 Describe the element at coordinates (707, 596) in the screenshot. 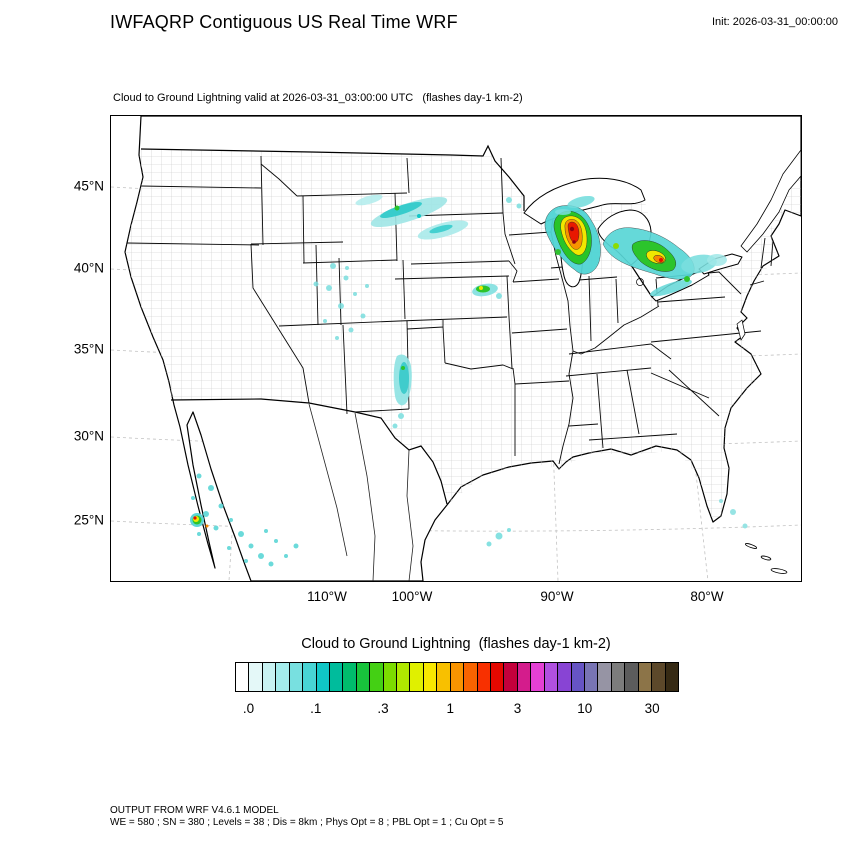

I see `lon-tick-label: 80°W` at that location.